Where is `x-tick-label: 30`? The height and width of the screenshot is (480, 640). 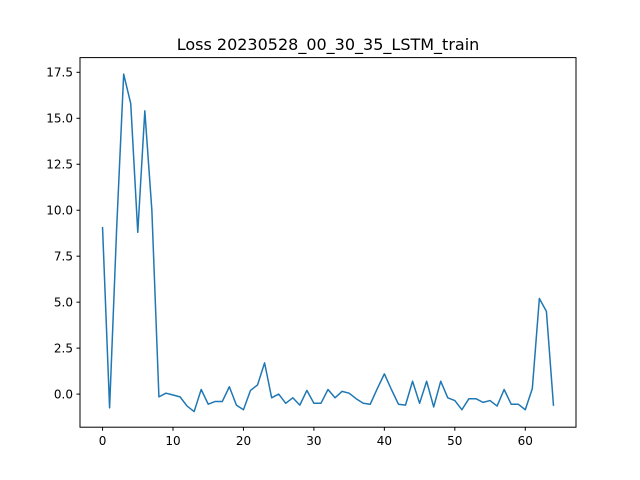
x-tick-label: 30 is located at coordinates (313, 441).